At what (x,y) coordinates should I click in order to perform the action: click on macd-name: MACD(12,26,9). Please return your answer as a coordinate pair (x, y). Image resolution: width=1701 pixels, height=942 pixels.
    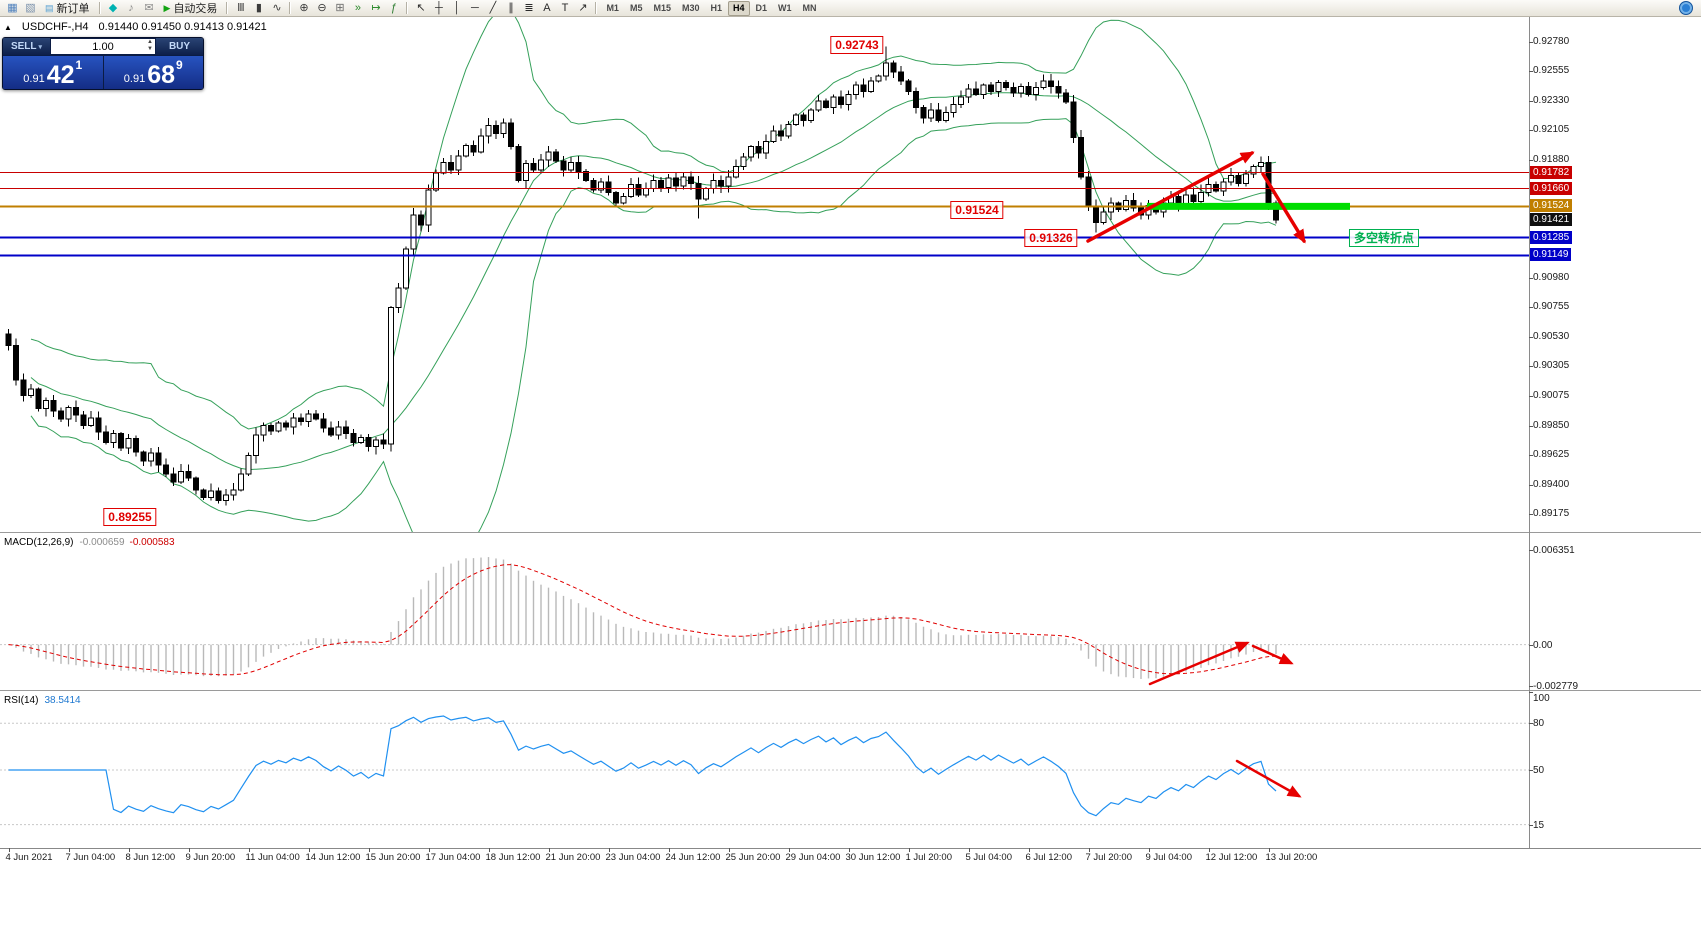
    Looking at the image, I should click on (39, 542).